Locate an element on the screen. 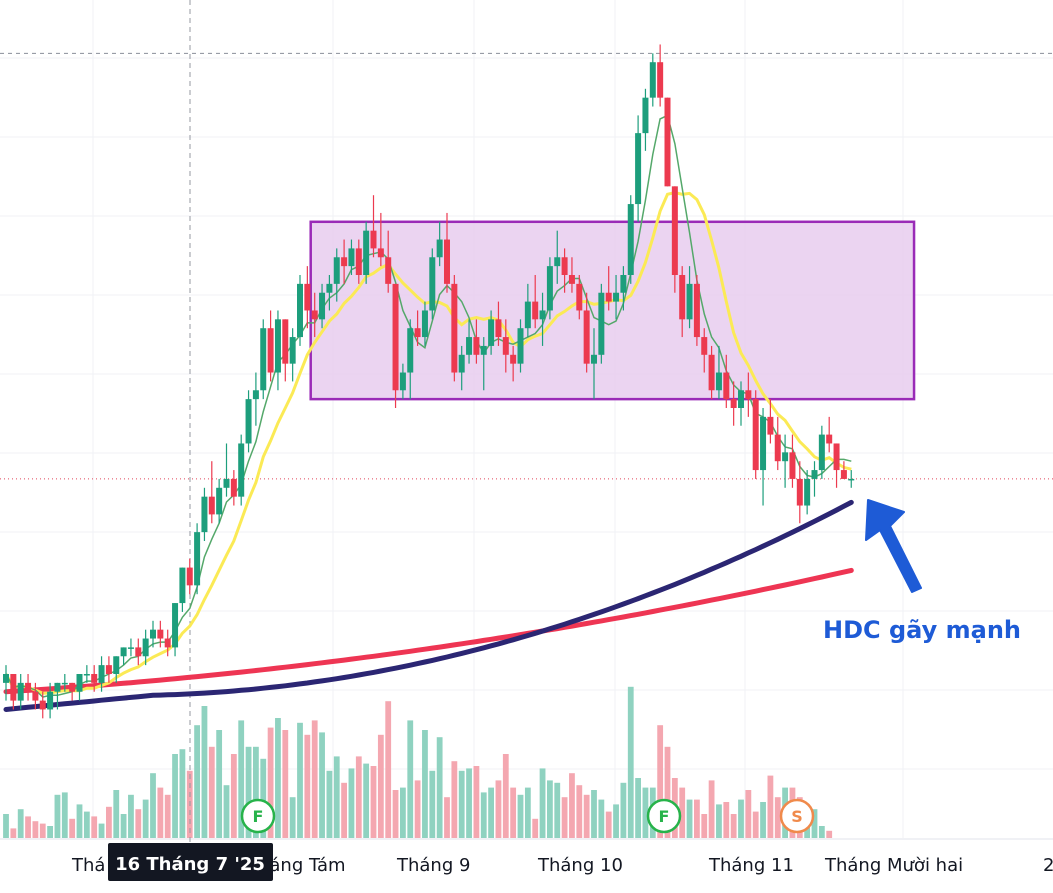  x-tick-label: Thá is located at coordinates (88, 865).